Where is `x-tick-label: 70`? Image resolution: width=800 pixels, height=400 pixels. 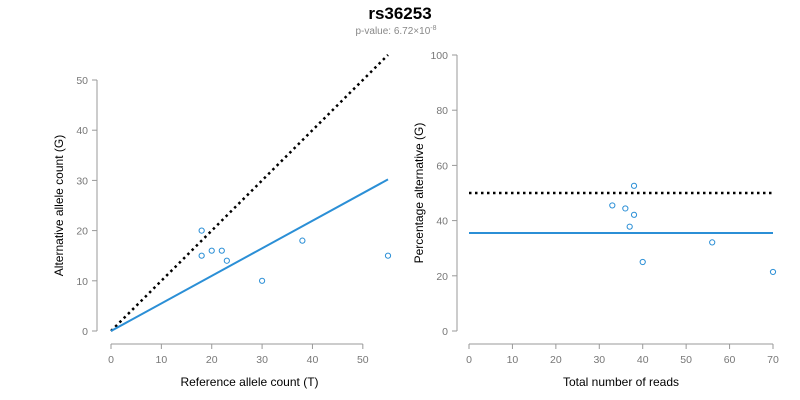
x-tick-label: 70 is located at coordinates (773, 360).